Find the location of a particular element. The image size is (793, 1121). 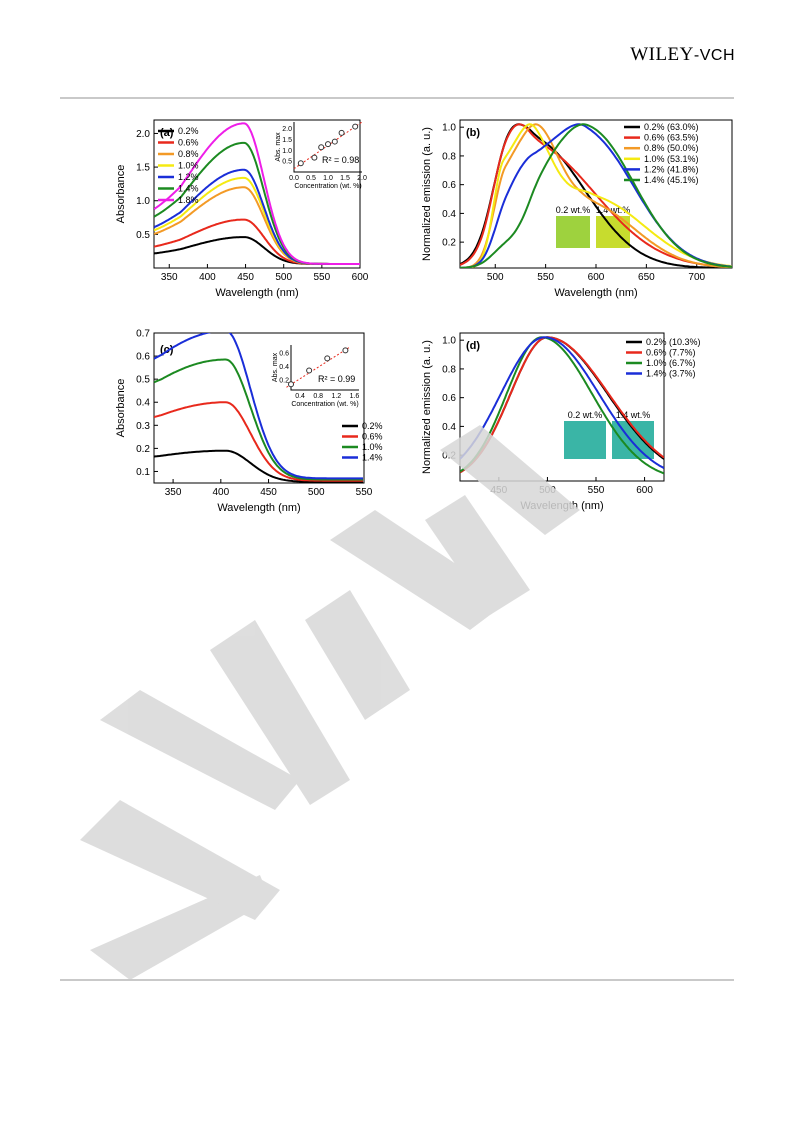

x-tick-label: 650 is located at coordinates (646, 277).